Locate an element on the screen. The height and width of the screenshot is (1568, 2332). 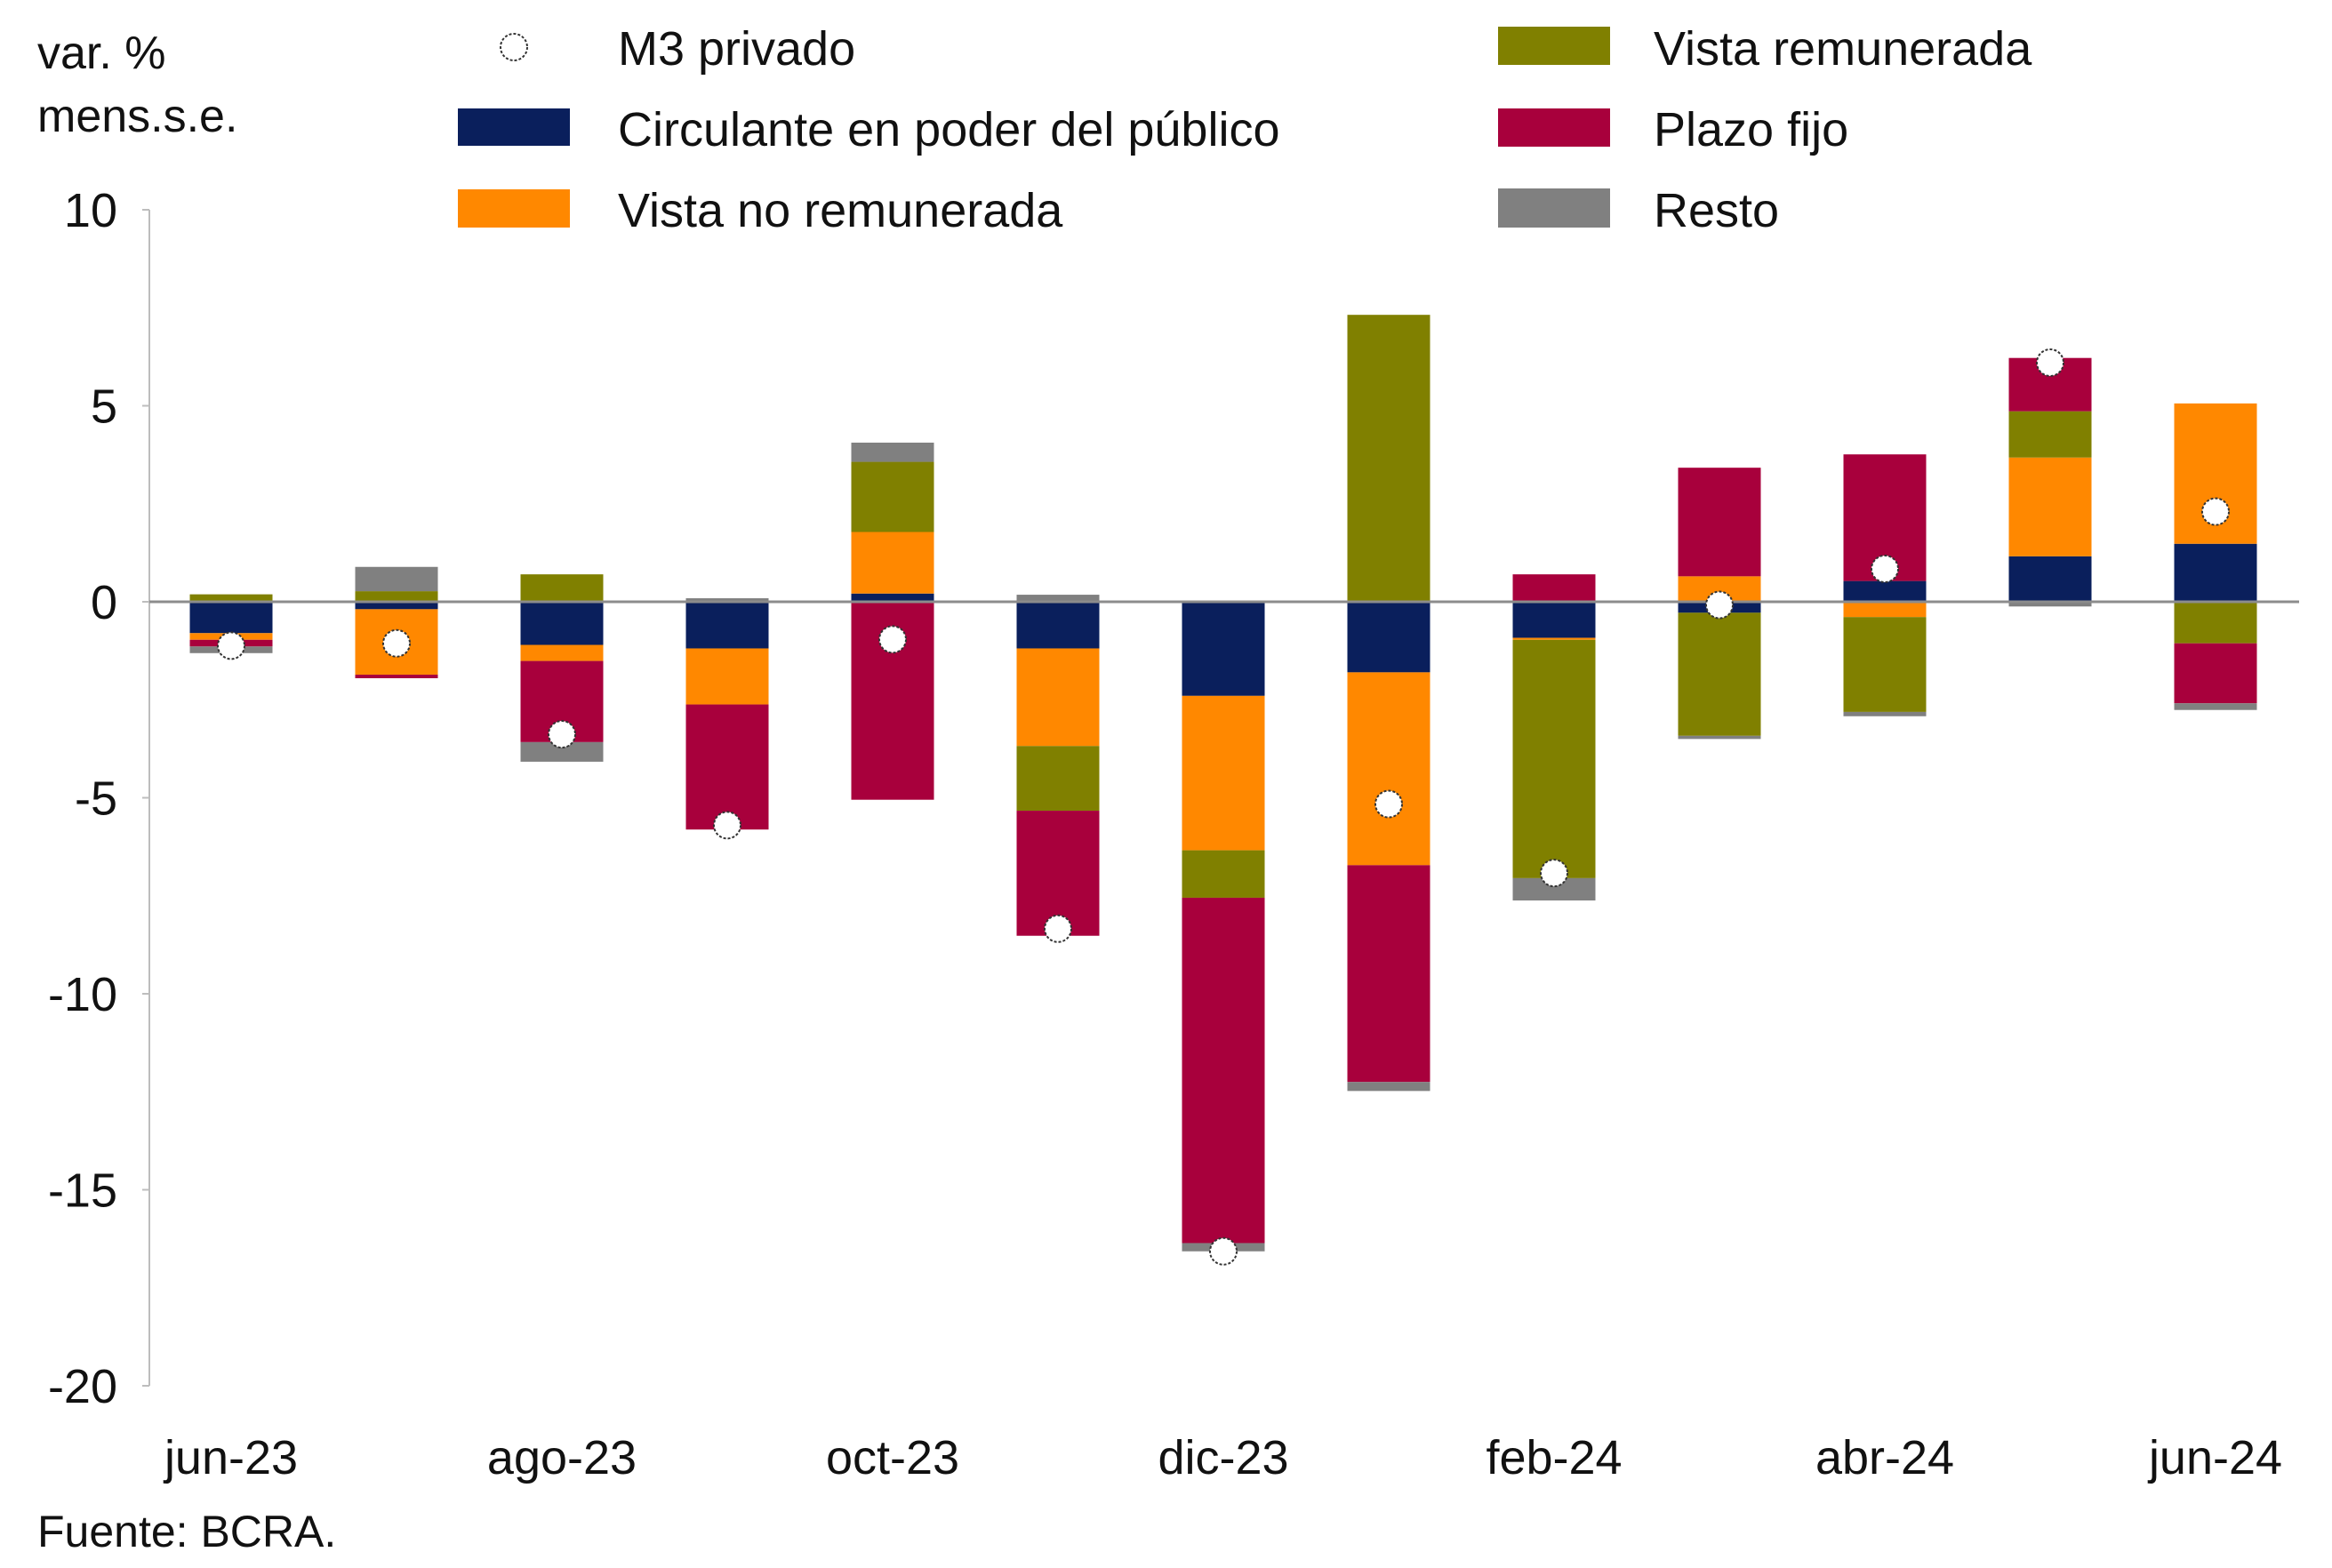
source-note: Fuente: BCRA. is located at coordinates (186, 1531).